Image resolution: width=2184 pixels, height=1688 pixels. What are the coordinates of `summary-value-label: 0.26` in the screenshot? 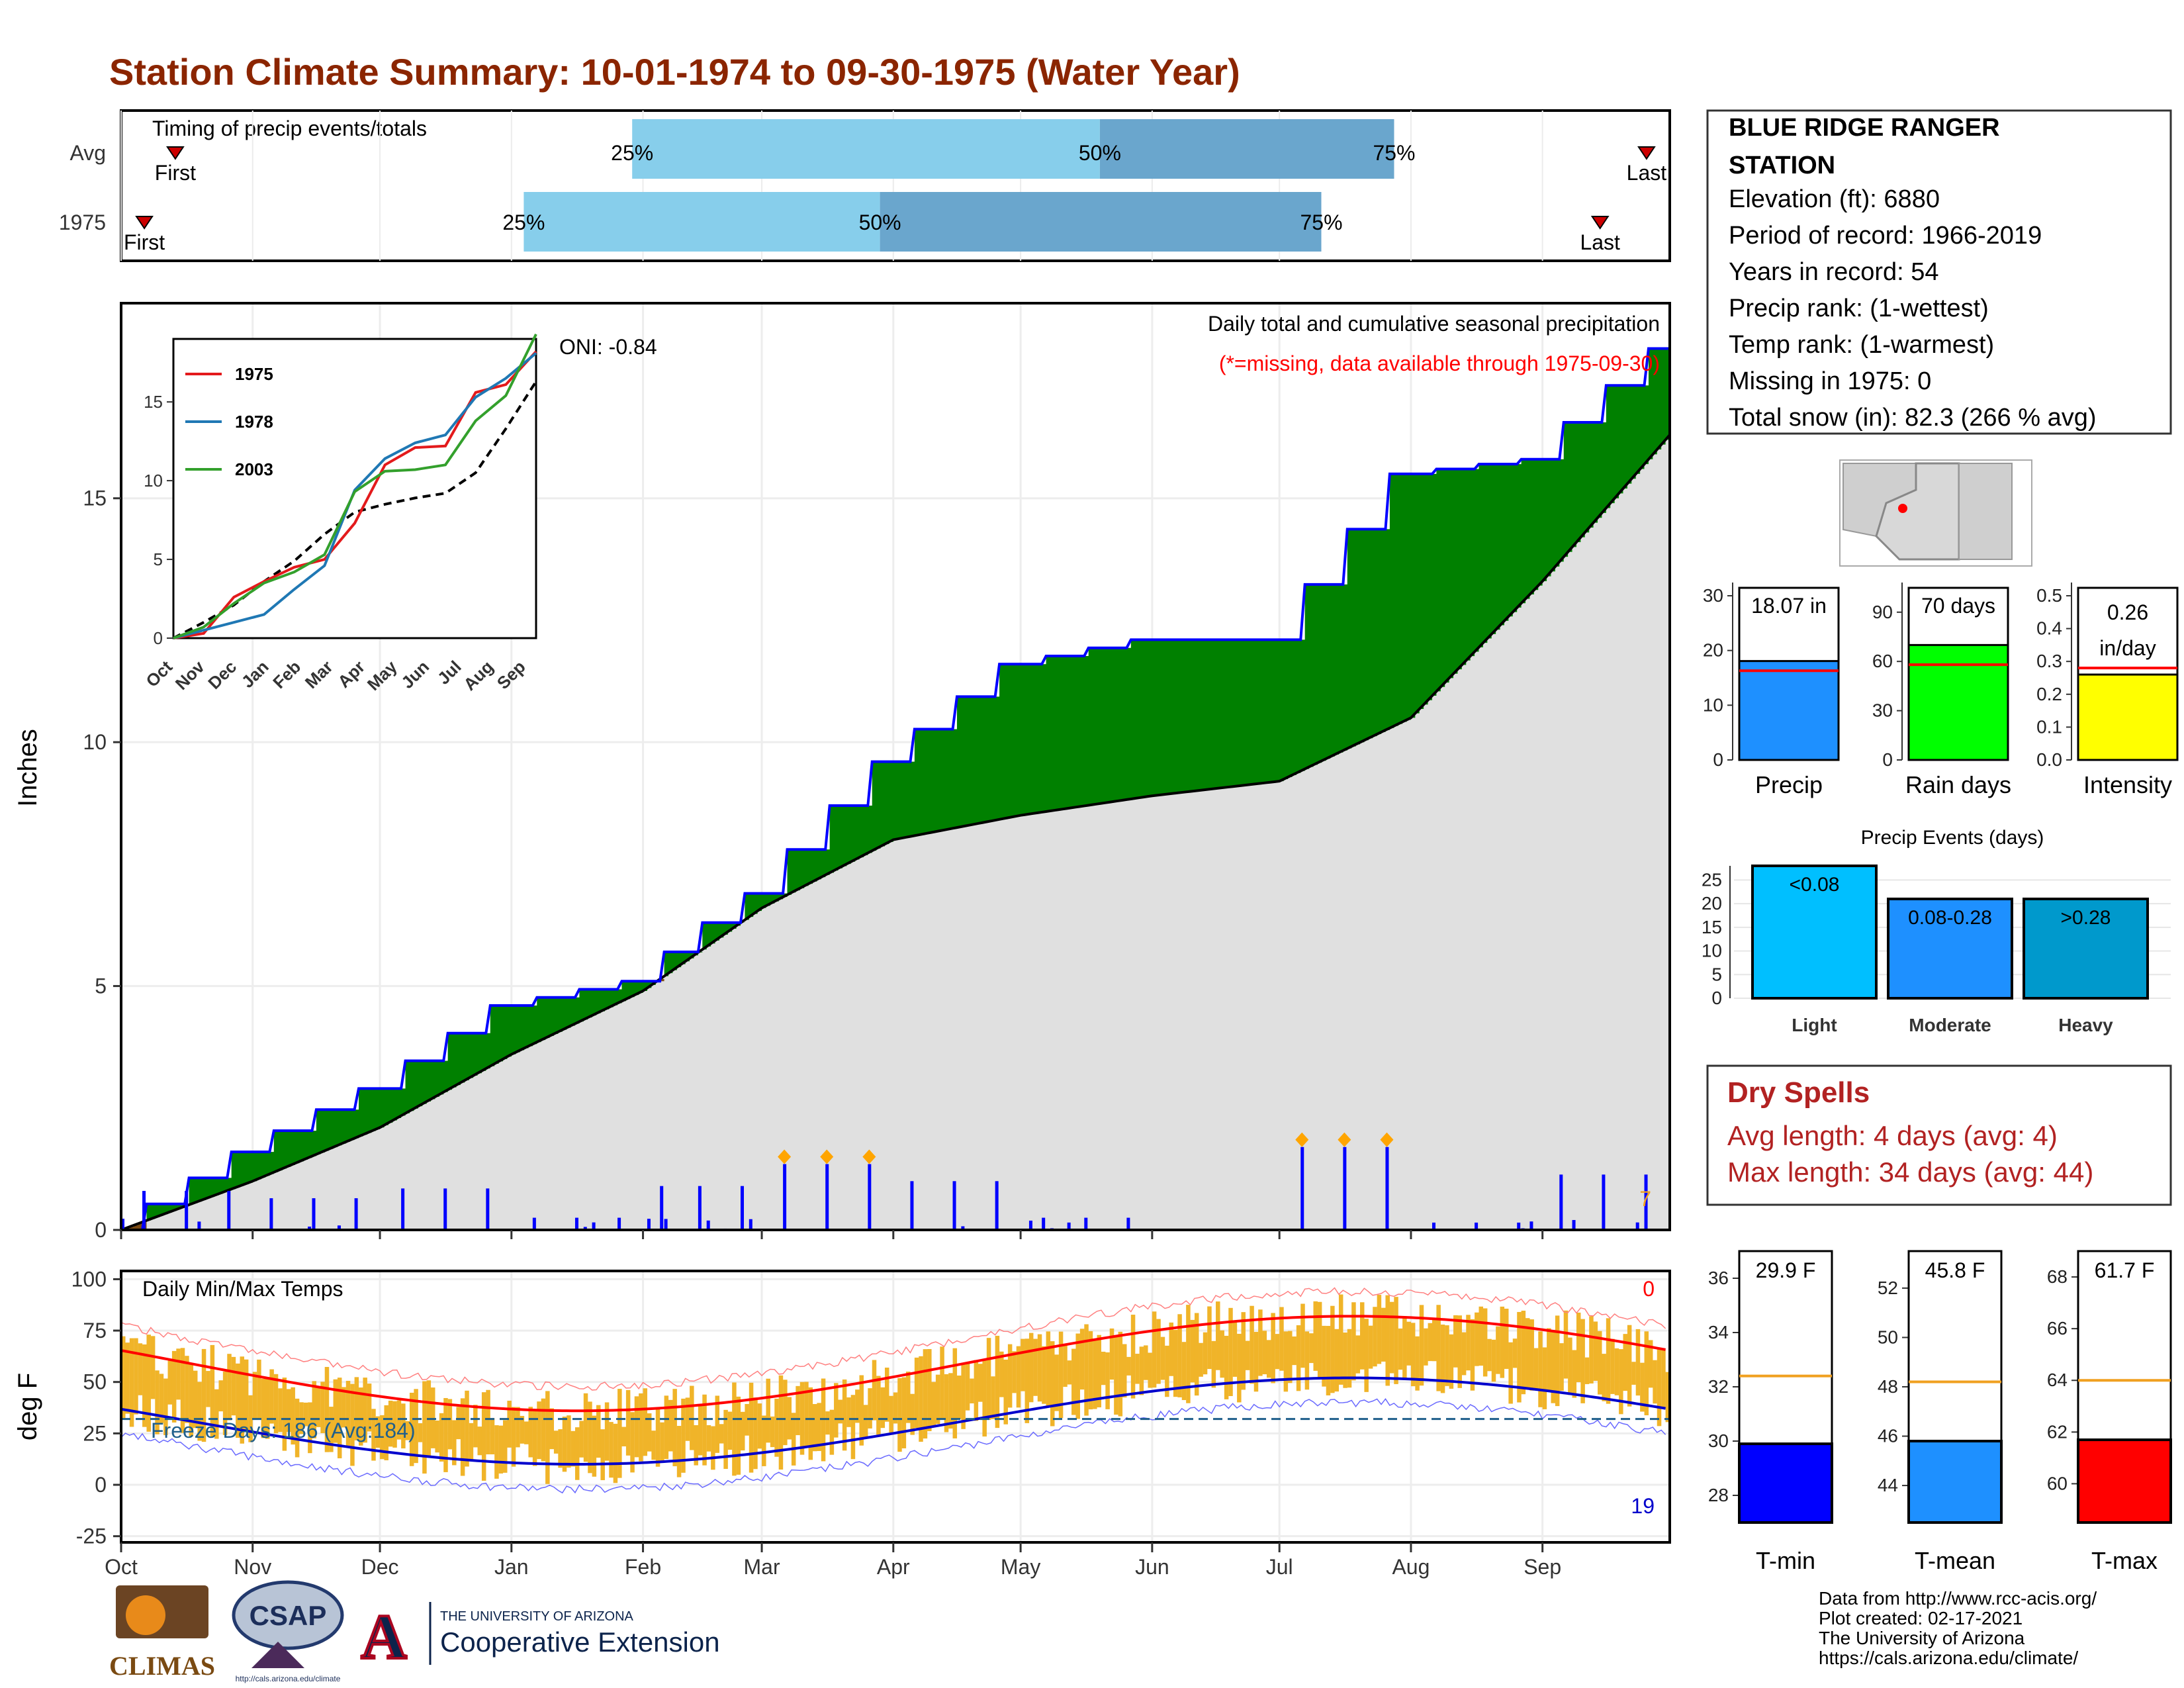 It's located at (2127, 612).